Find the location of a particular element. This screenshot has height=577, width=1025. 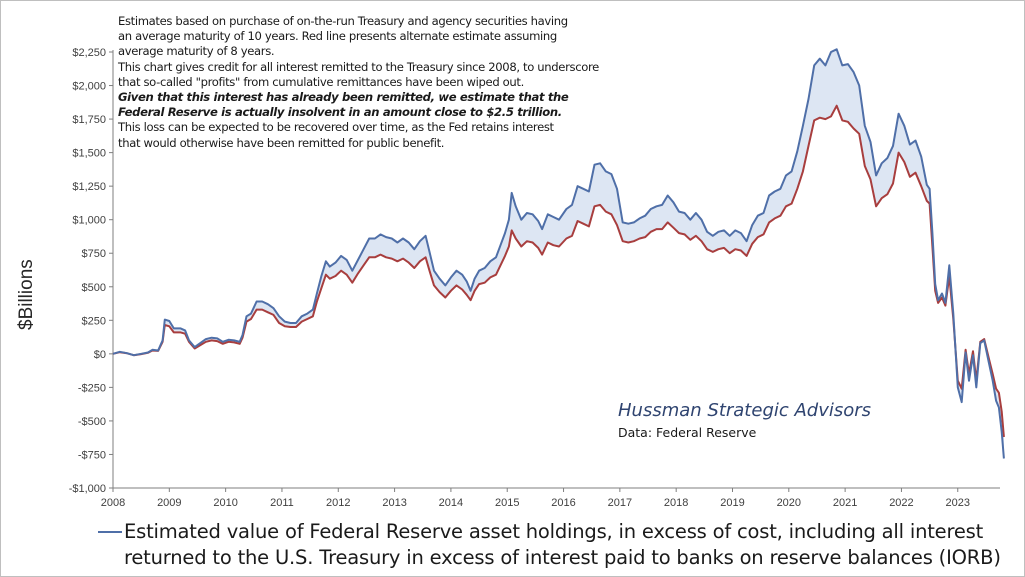

x-tick-label: 2014 is located at coordinates (451, 503).